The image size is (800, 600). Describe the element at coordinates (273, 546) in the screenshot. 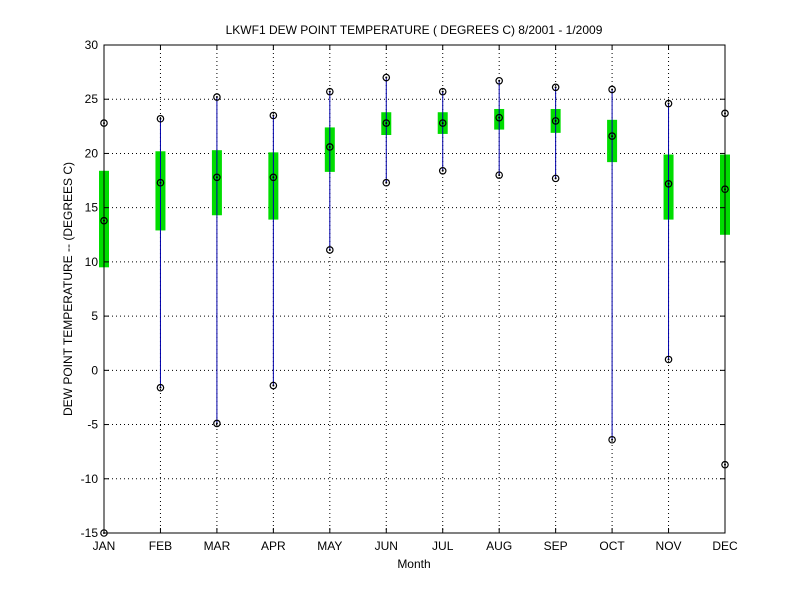

I see `x-tick-label: APR` at that location.